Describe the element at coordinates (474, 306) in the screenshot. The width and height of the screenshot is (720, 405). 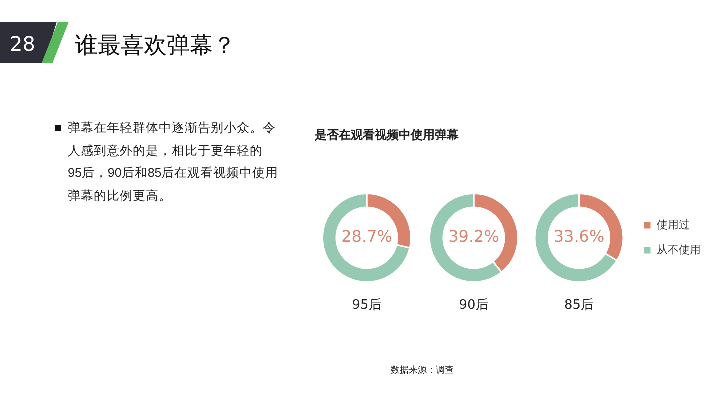
I see `text: 90后` at that location.